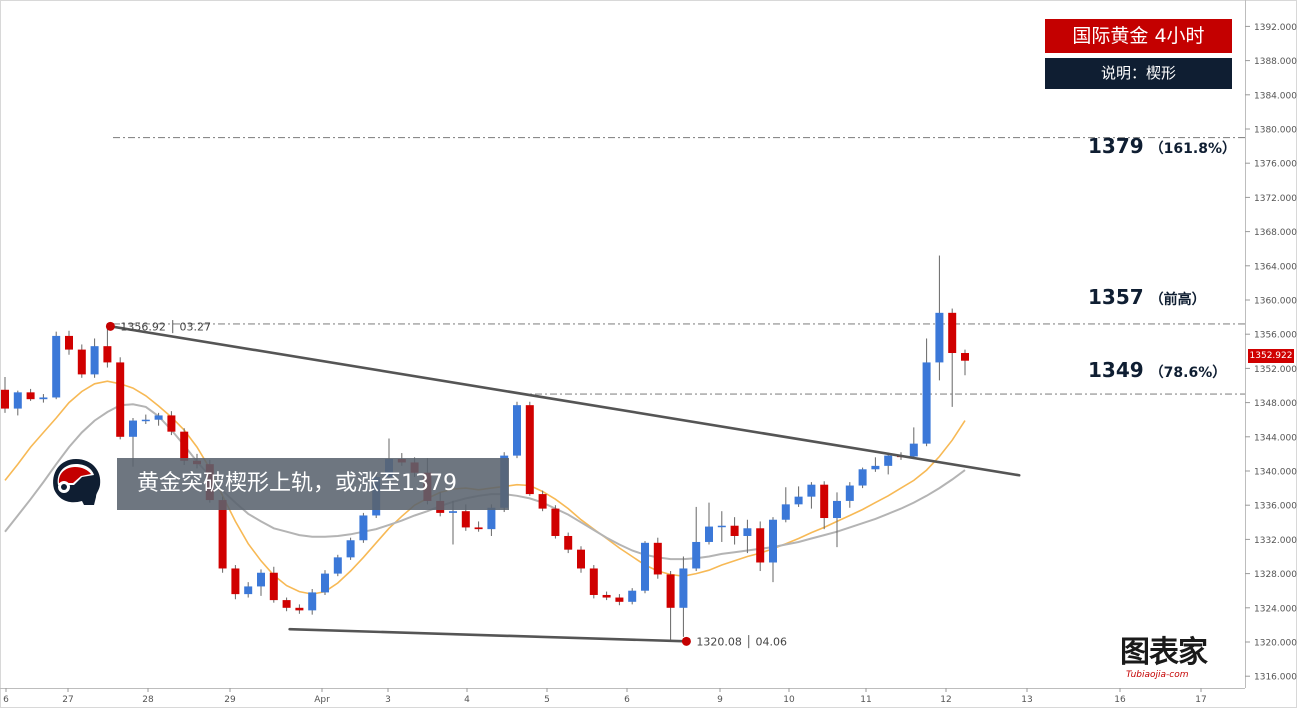  I want to click on chart-title: 国际黄金 4小时, so click(1138, 36).